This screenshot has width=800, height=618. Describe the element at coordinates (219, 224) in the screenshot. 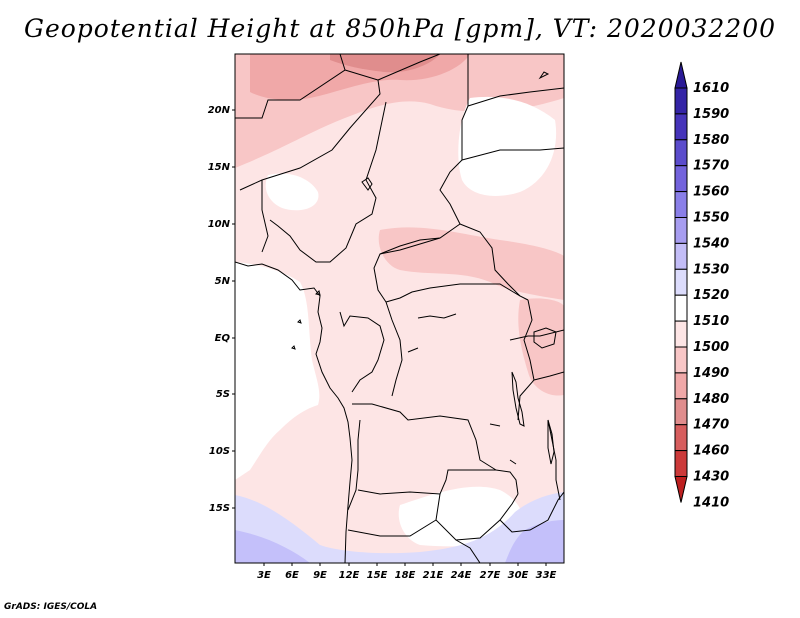

I see `lat-tick-label: 10N` at that location.